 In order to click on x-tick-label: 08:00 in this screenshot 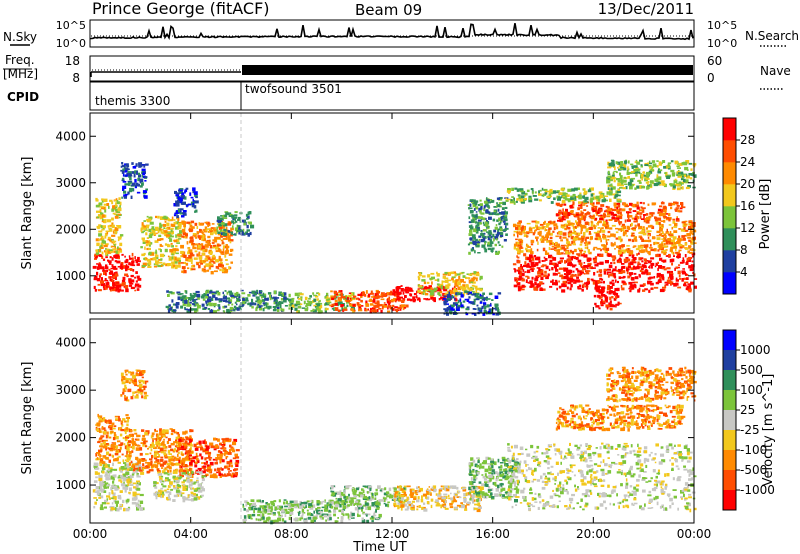, I will do `click(291, 534)`.